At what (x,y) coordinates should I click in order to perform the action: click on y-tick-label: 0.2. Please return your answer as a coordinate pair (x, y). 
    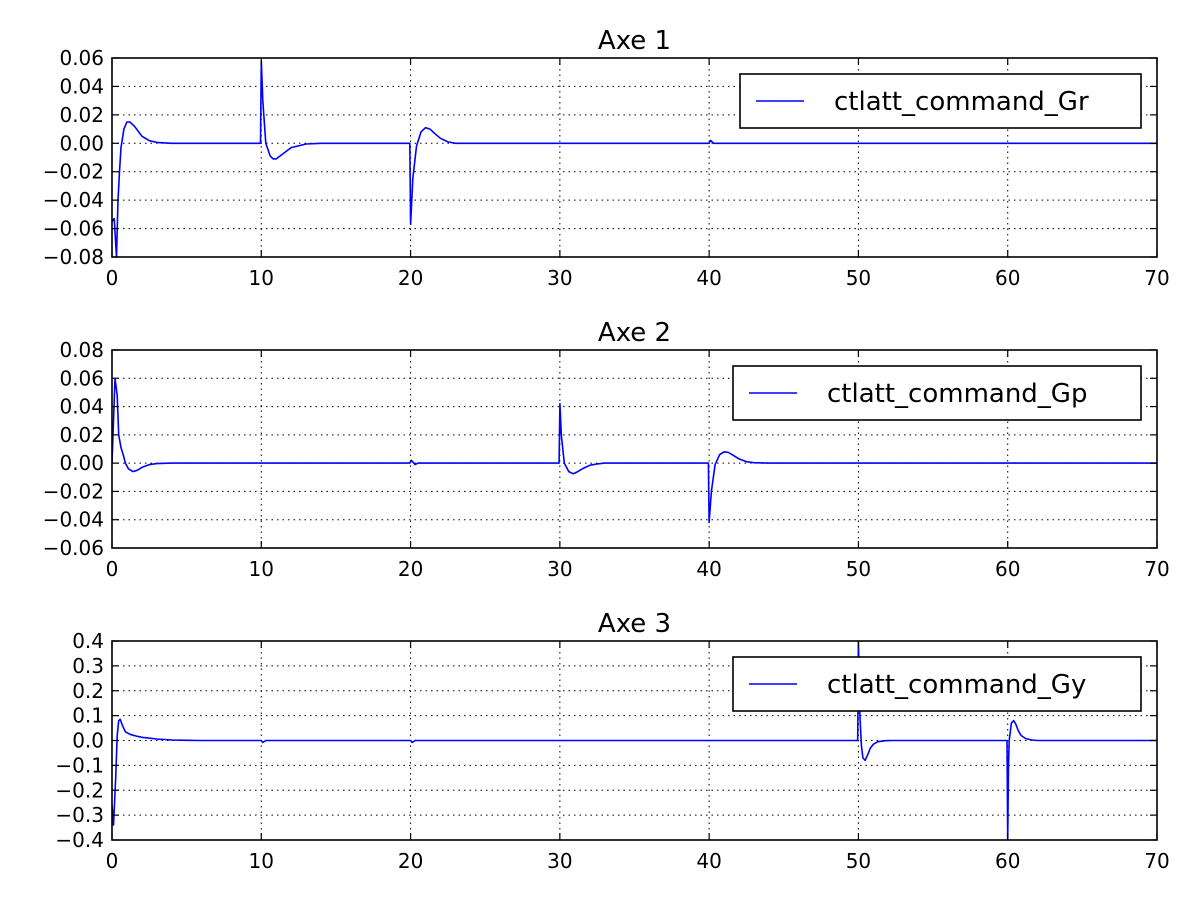
    Looking at the image, I should click on (88, 691).